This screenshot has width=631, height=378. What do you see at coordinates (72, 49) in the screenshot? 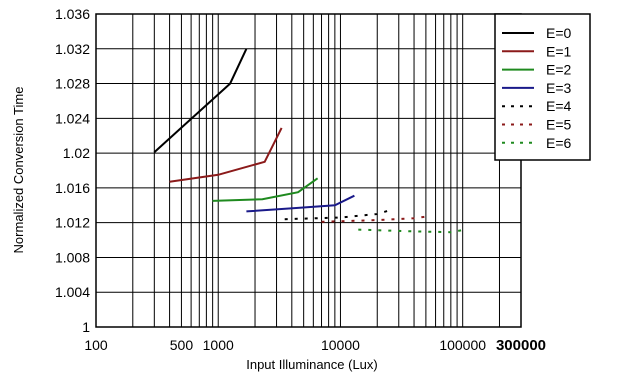
I see `y-tick-label: 1.032` at bounding box center [72, 49].